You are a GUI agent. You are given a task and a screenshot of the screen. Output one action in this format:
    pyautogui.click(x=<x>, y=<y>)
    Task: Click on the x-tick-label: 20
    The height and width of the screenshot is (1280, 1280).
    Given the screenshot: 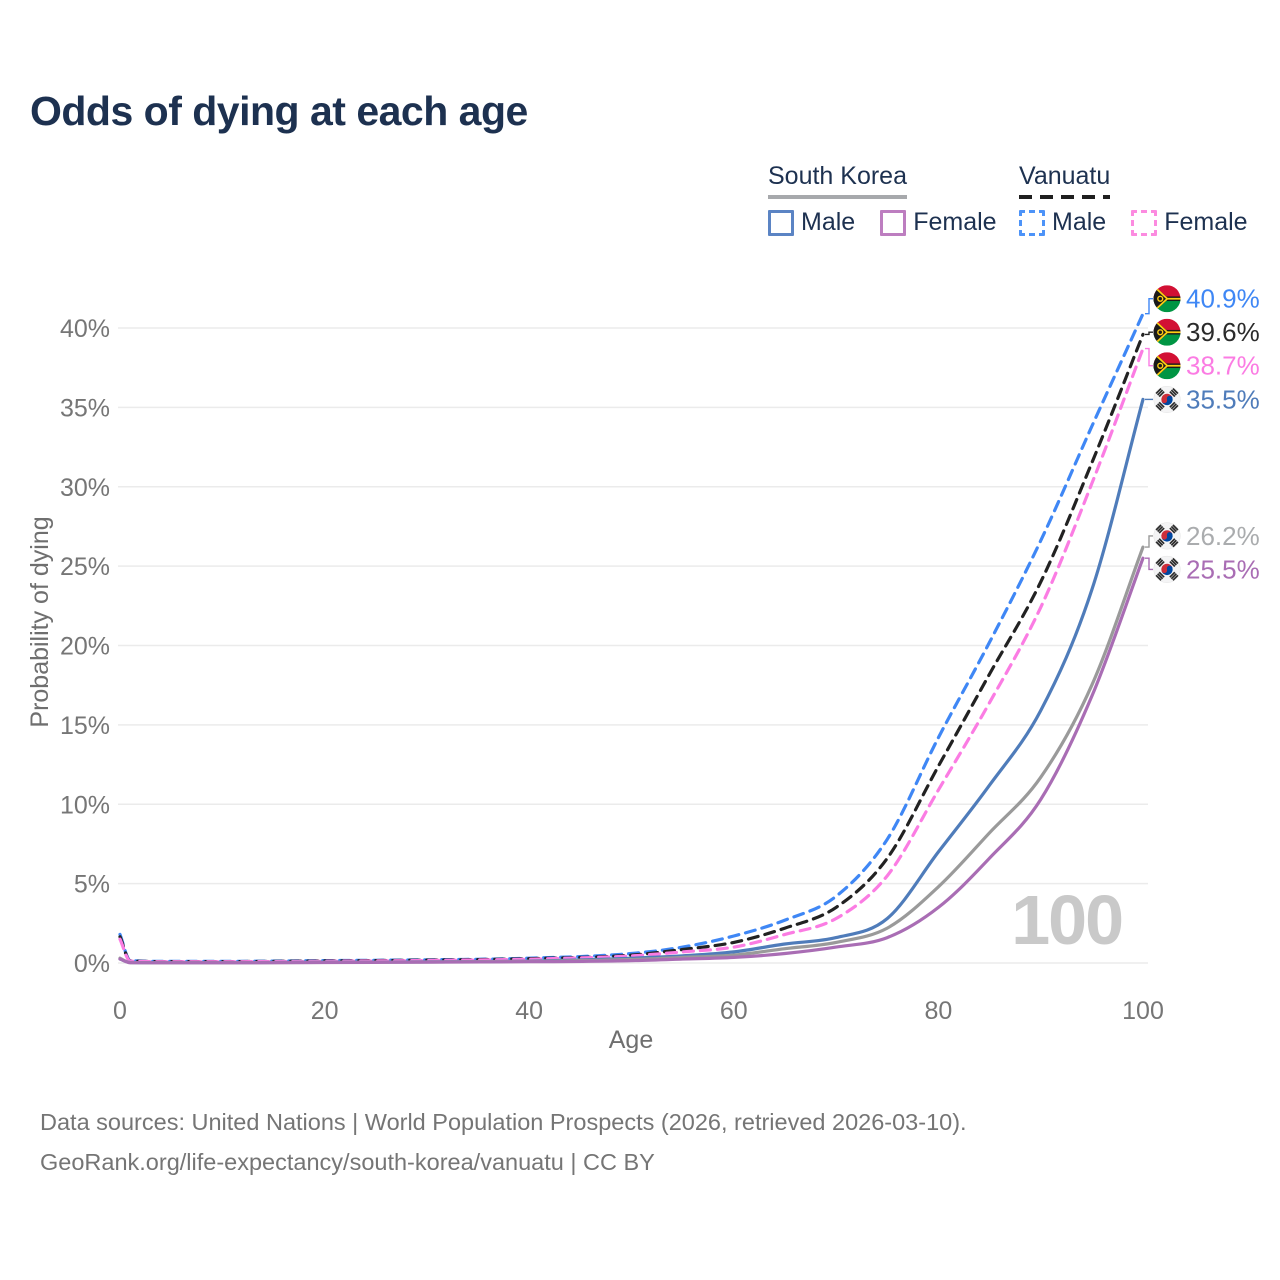 What is the action you would take?
    pyautogui.click(x=325, y=1011)
    